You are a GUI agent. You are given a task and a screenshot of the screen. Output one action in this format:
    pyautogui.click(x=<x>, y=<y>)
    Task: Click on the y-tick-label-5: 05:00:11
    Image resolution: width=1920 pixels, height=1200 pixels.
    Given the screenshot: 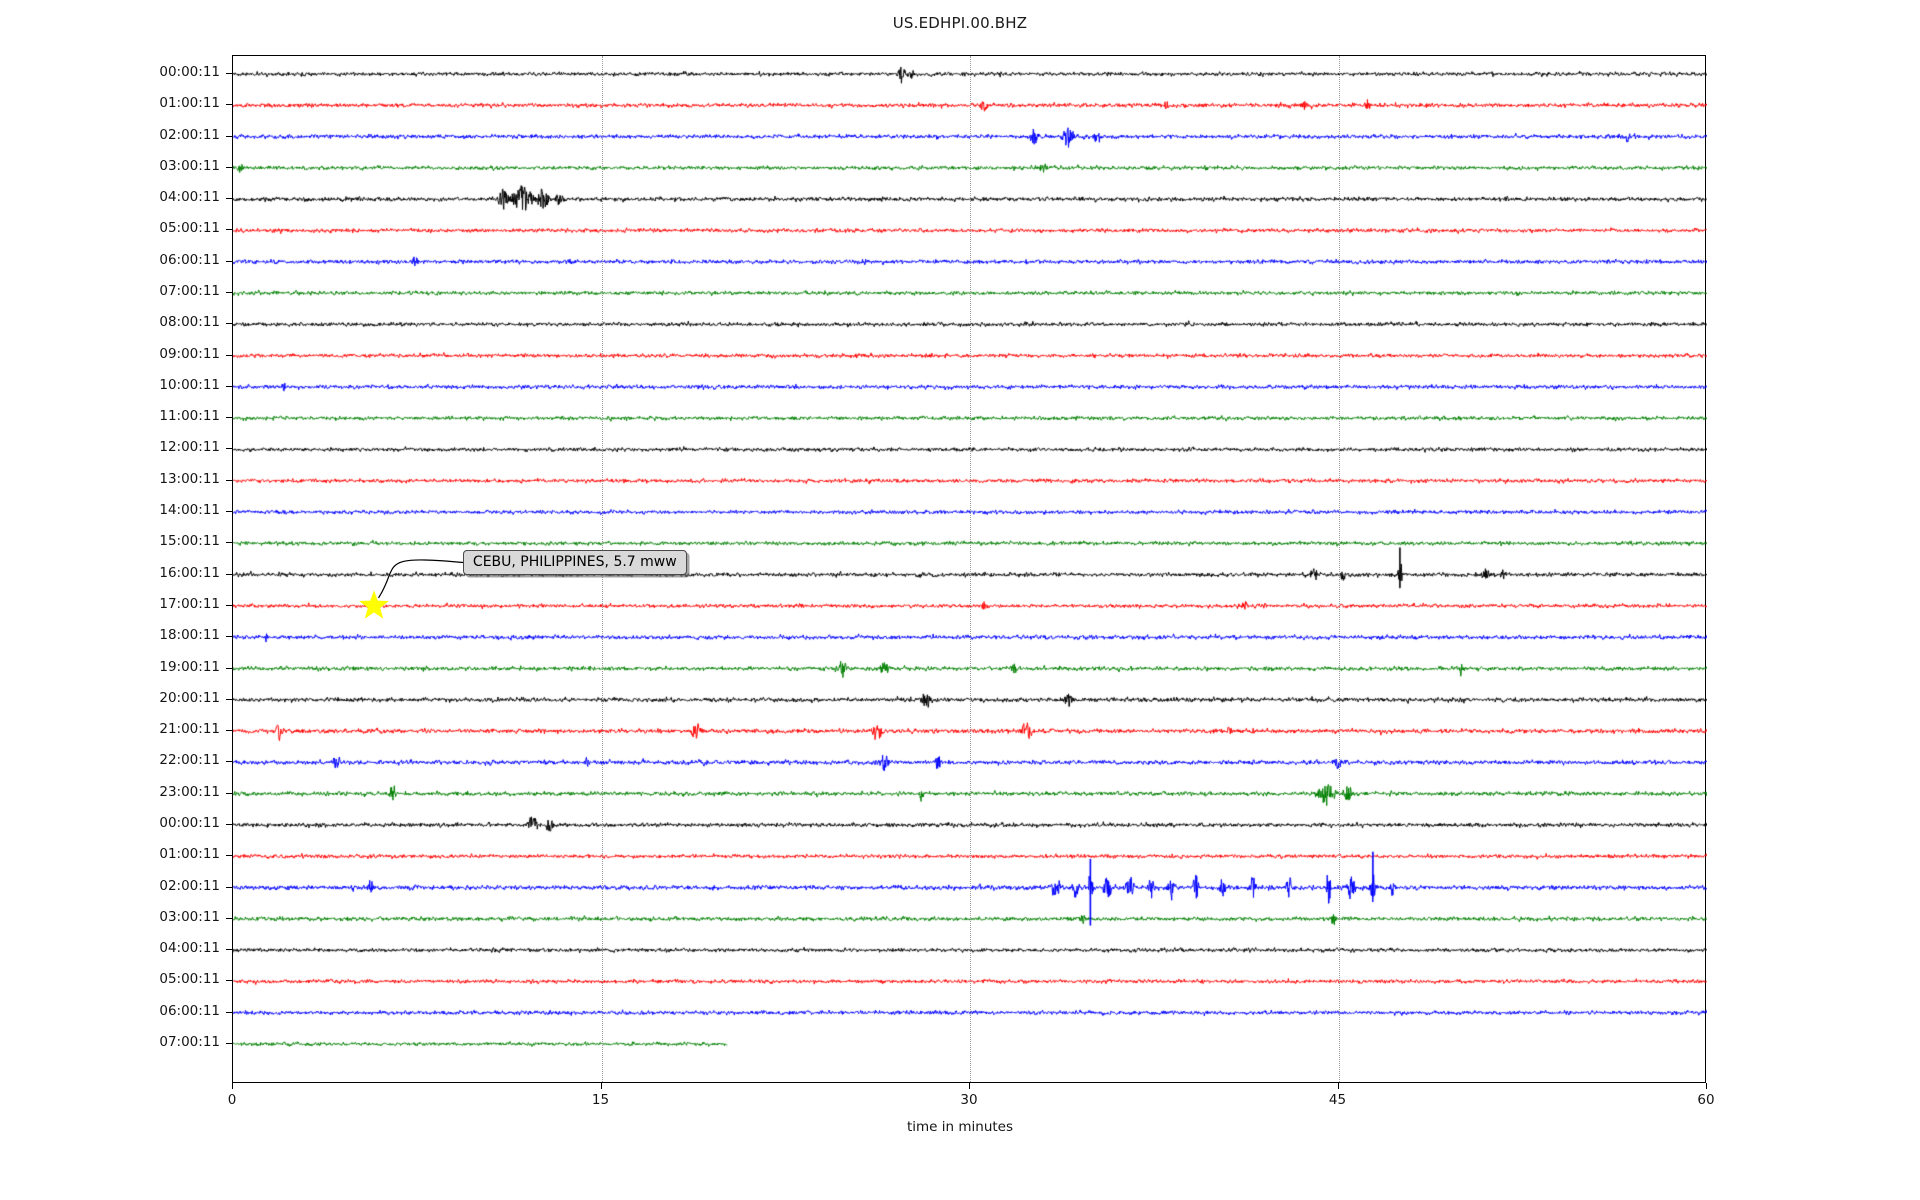 What is the action you would take?
    pyautogui.click(x=189, y=228)
    